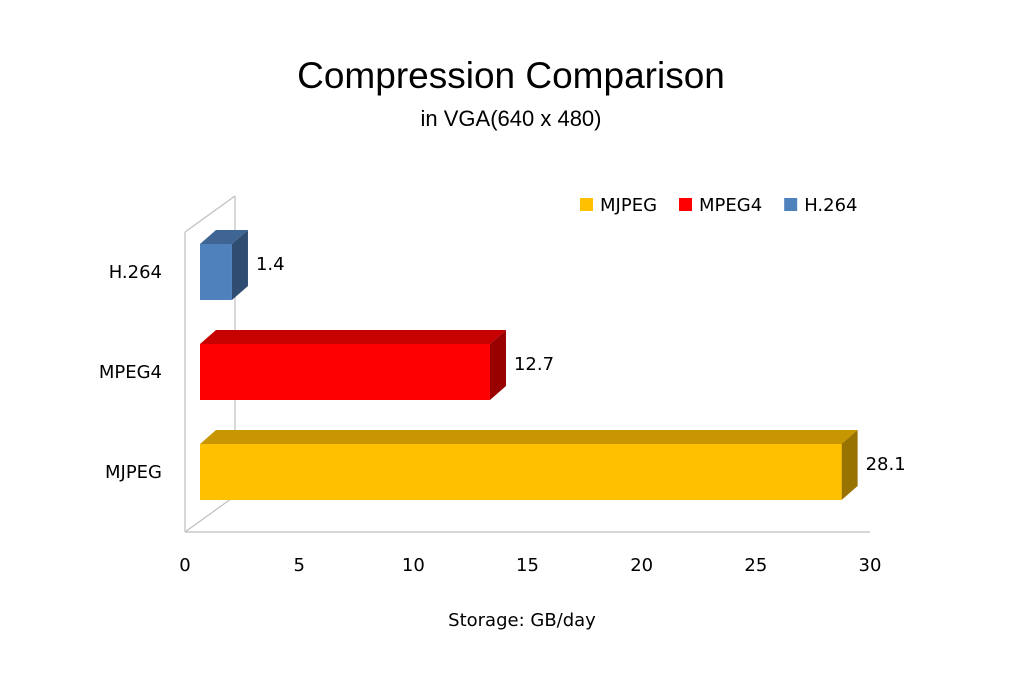 The height and width of the screenshot is (676, 1024). What do you see at coordinates (628, 205) in the screenshot?
I see `legend-label: MJPEG` at bounding box center [628, 205].